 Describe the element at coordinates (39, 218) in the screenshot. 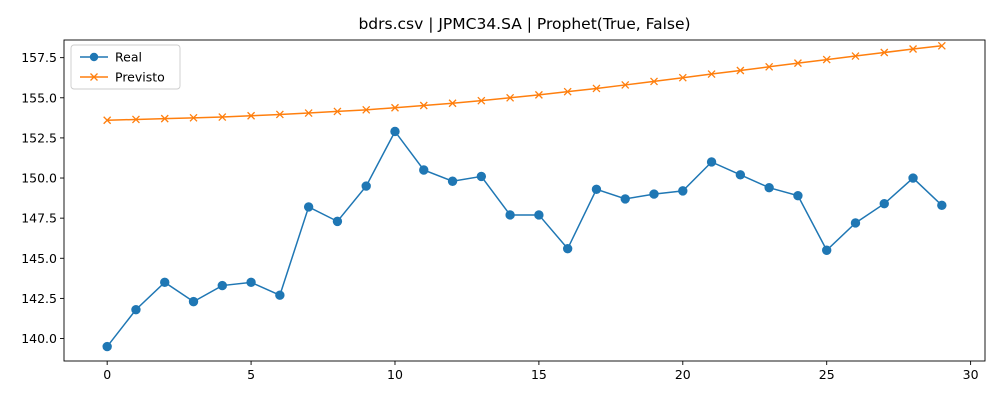

I see `y-tick-label: 147.5` at that location.